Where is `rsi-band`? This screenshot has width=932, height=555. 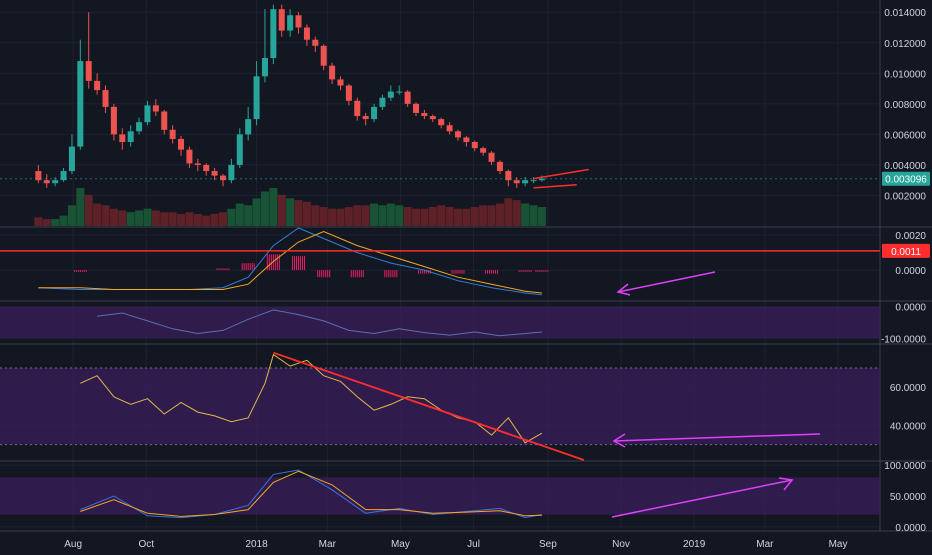
rsi-band is located at coordinates (440, 406).